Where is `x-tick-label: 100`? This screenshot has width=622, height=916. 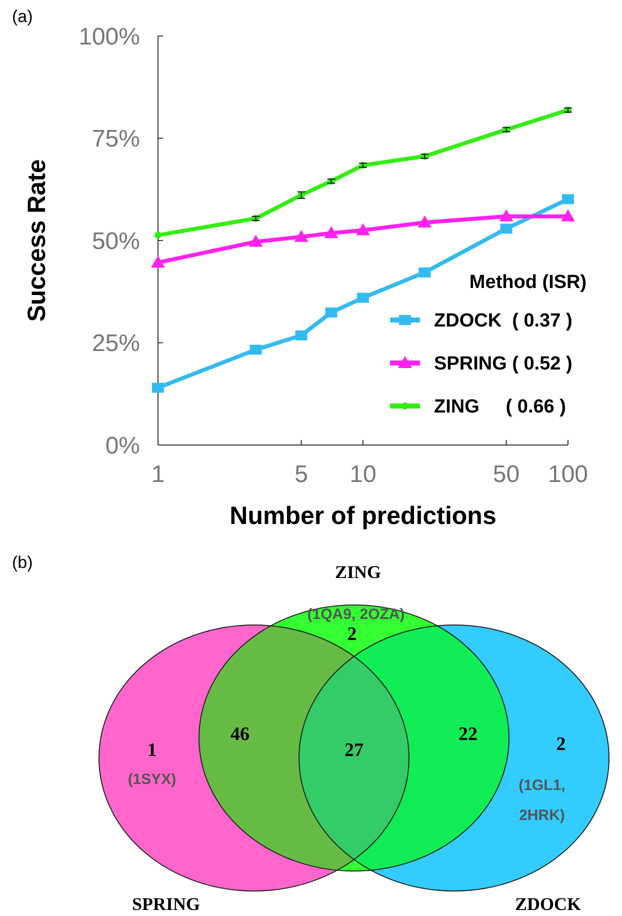
x-tick-label: 100 is located at coordinates (568, 474).